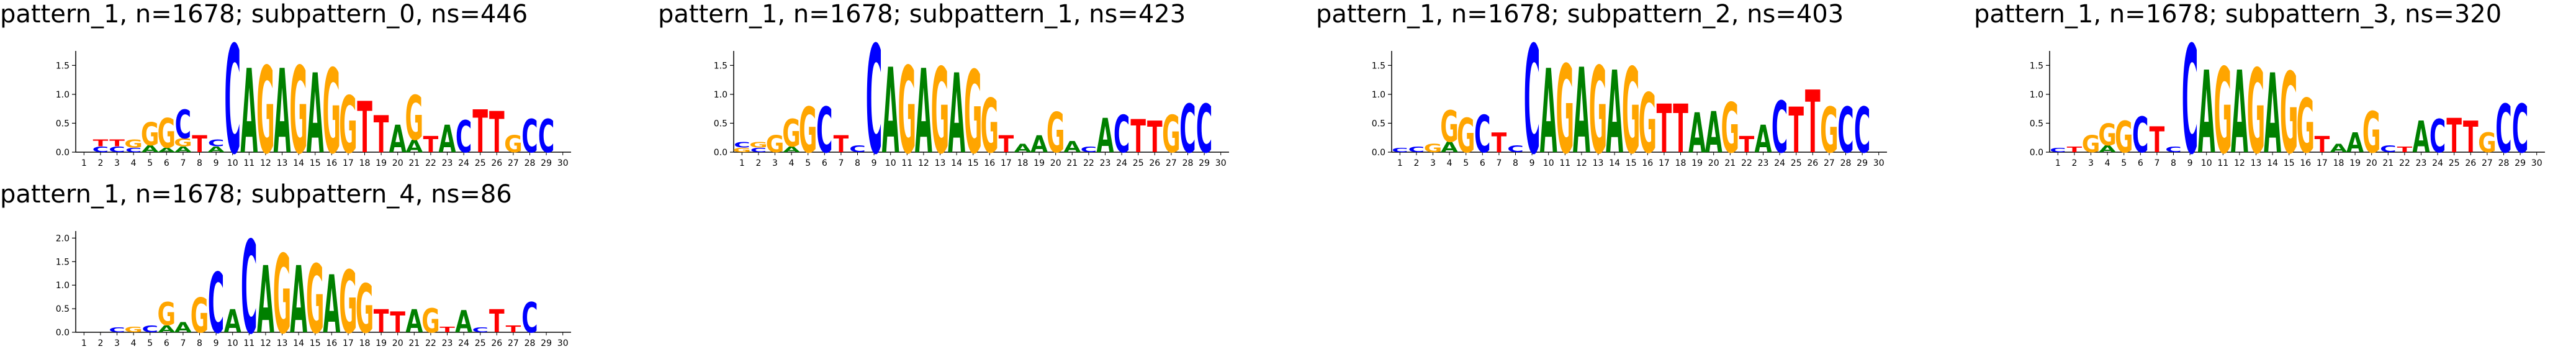 The image size is (2576, 354). What do you see at coordinates (720, 95) in the screenshot?
I see `y-tick-label: 1.0` at bounding box center [720, 95].